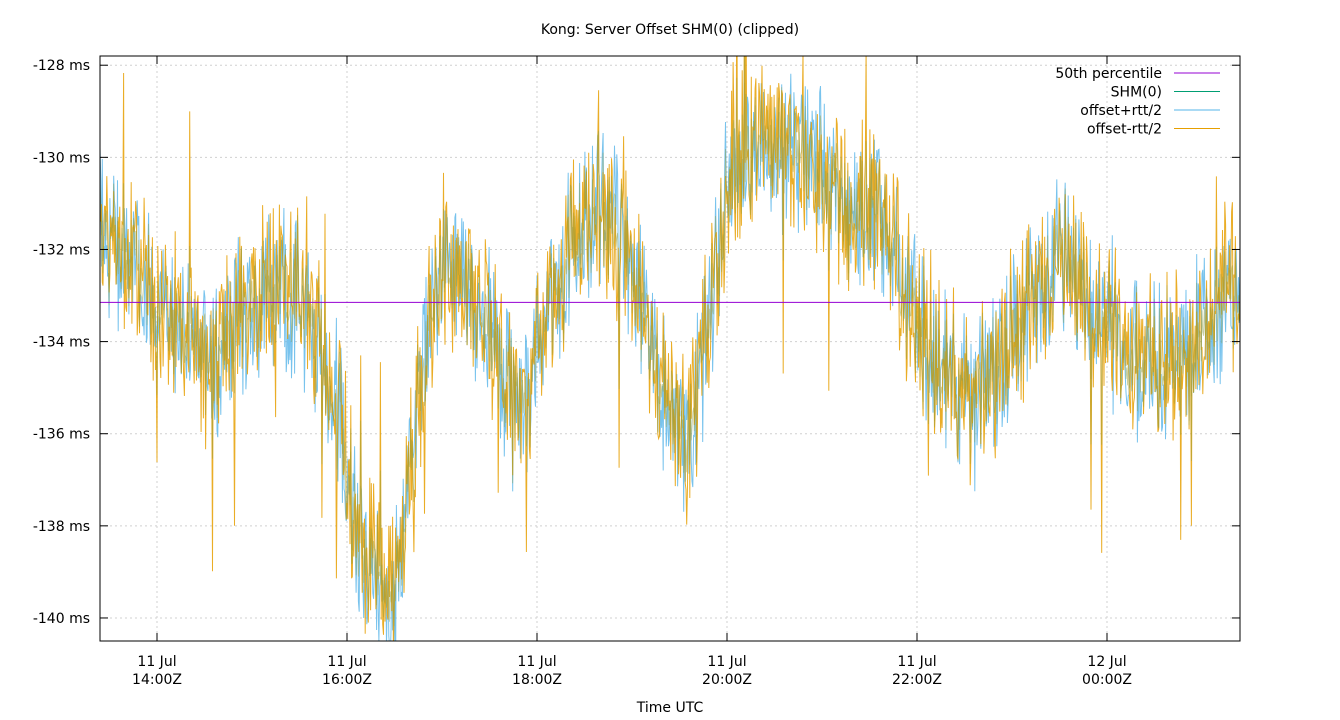  Describe the element at coordinates (670, 708) in the screenshot. I see `x-axis-label: Time UTC` at that location.